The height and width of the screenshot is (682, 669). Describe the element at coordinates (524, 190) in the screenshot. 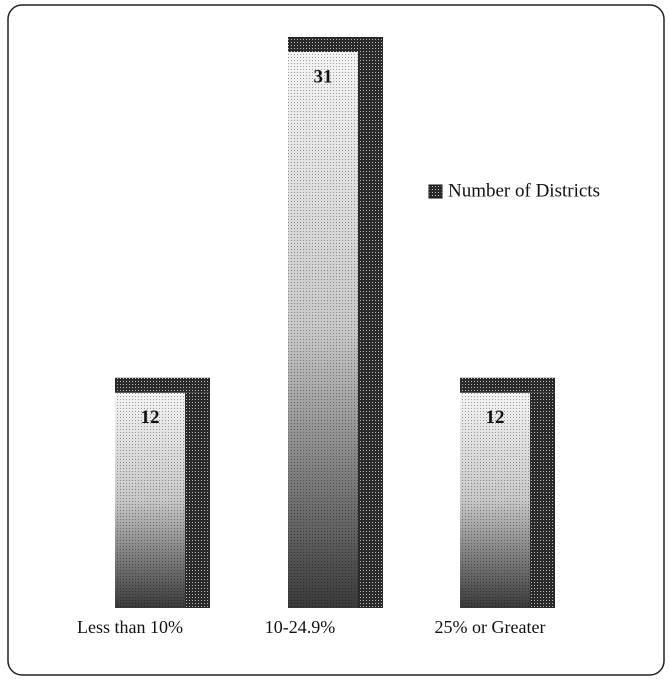

I see `legend-label: Number of Districts` at that location.